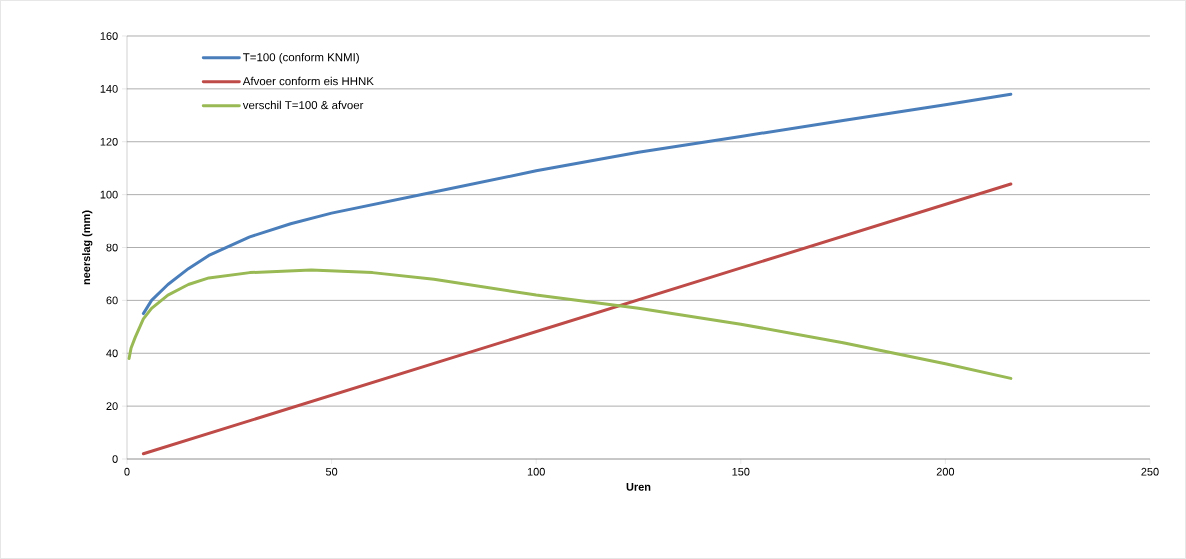  What do you see at coordinates (115, 459) in the screenshot?
I see `y-tick-label: 0` at bounding box center [115, 459].